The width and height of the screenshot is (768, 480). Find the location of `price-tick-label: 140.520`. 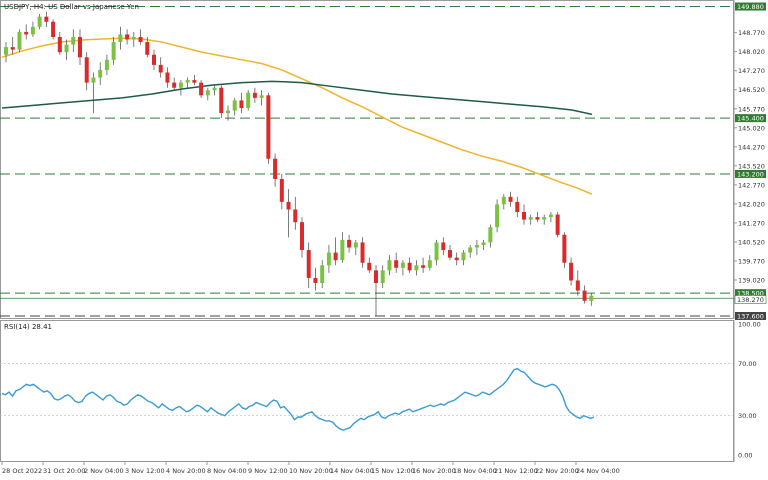

price-tick-label: 140.520 is located at coordinates (751, 242).